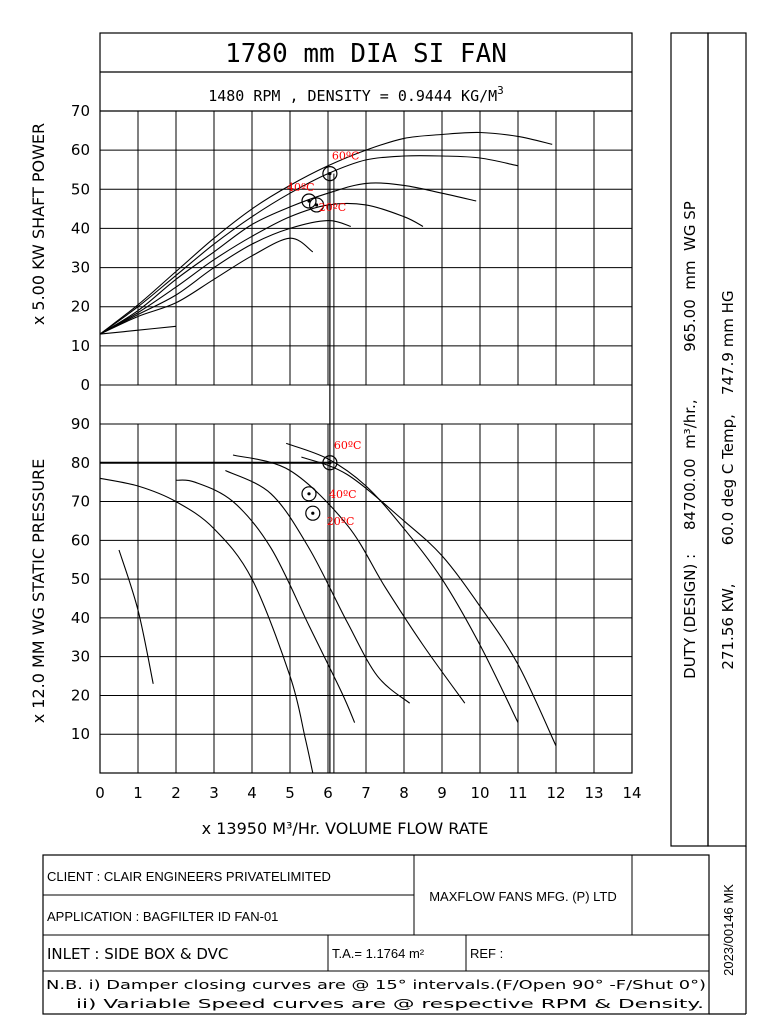  I want to click on pressure-marker-20-circle, so click(313, 513).